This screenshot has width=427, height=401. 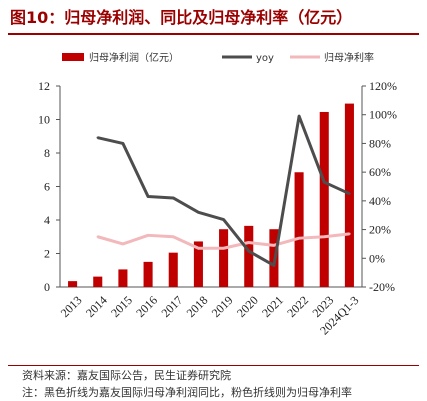 What do you see at coordinates (349, 57) in the screenshot?
I see `legend-label-margin: 归母净利率` at bounding box center [349, 57].